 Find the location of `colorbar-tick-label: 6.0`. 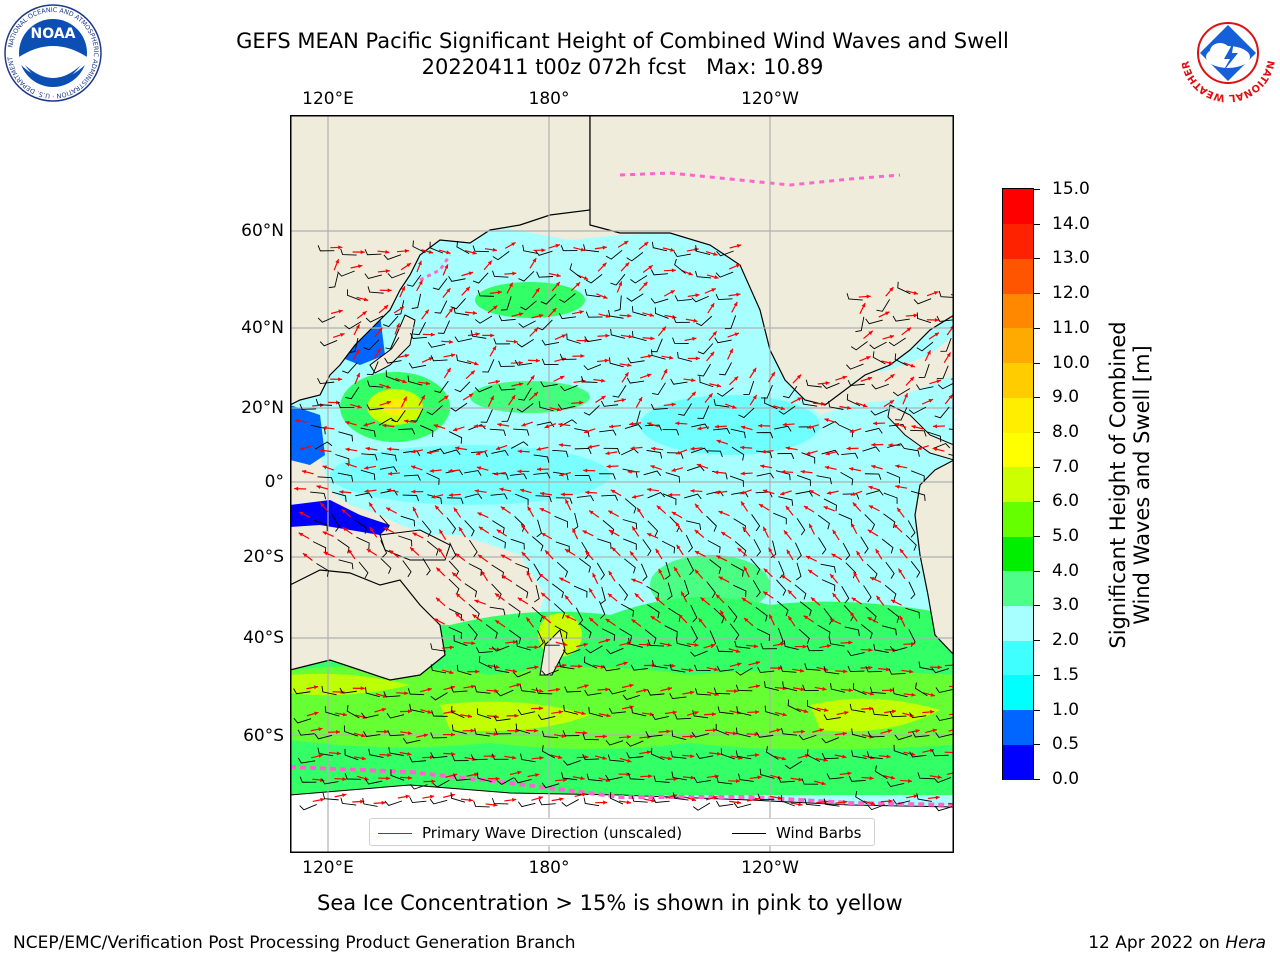

colorbar-tick-label: 6.0 is located at coordinates (1066, 501).